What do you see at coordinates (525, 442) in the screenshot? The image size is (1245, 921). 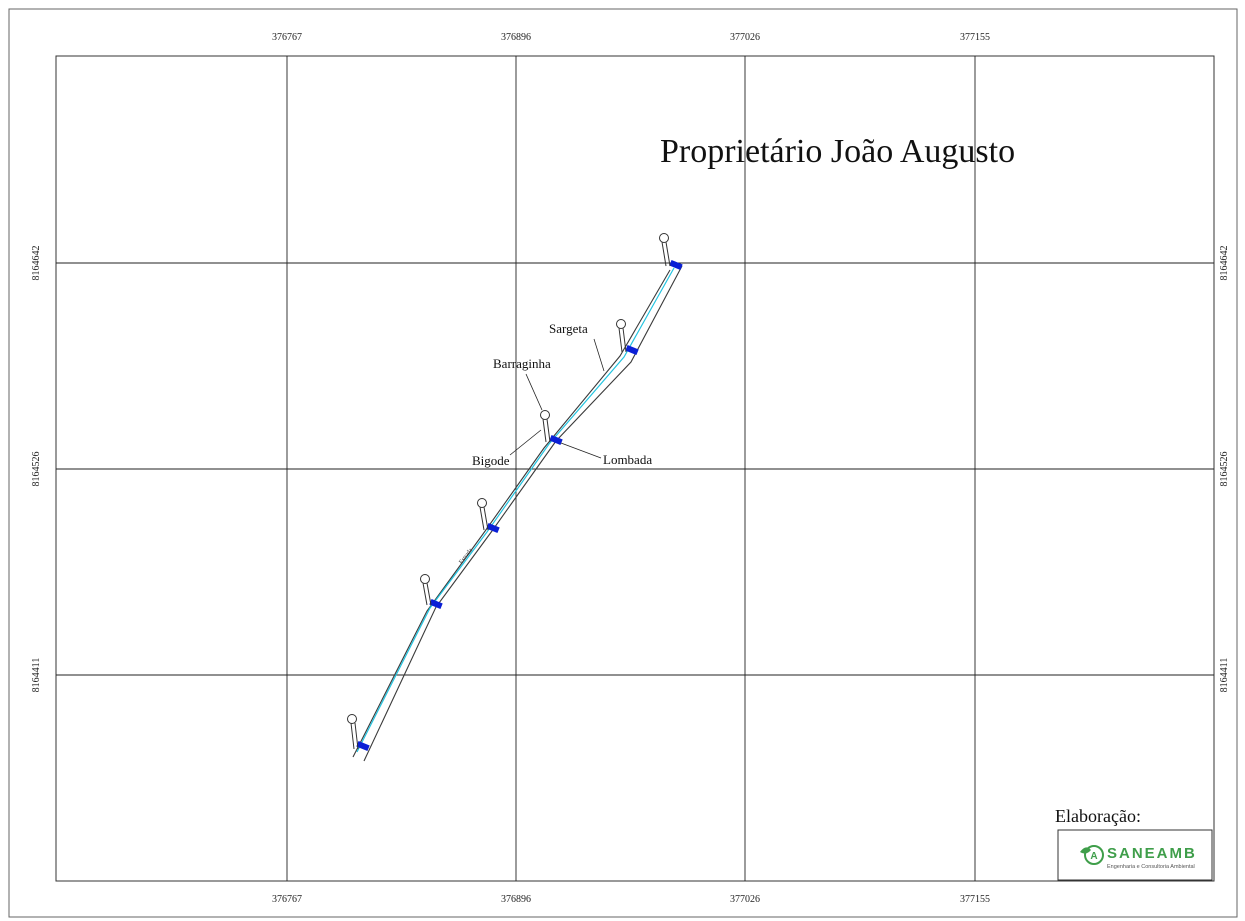 I see `bigode-leader` at bounding box center [525, 442].